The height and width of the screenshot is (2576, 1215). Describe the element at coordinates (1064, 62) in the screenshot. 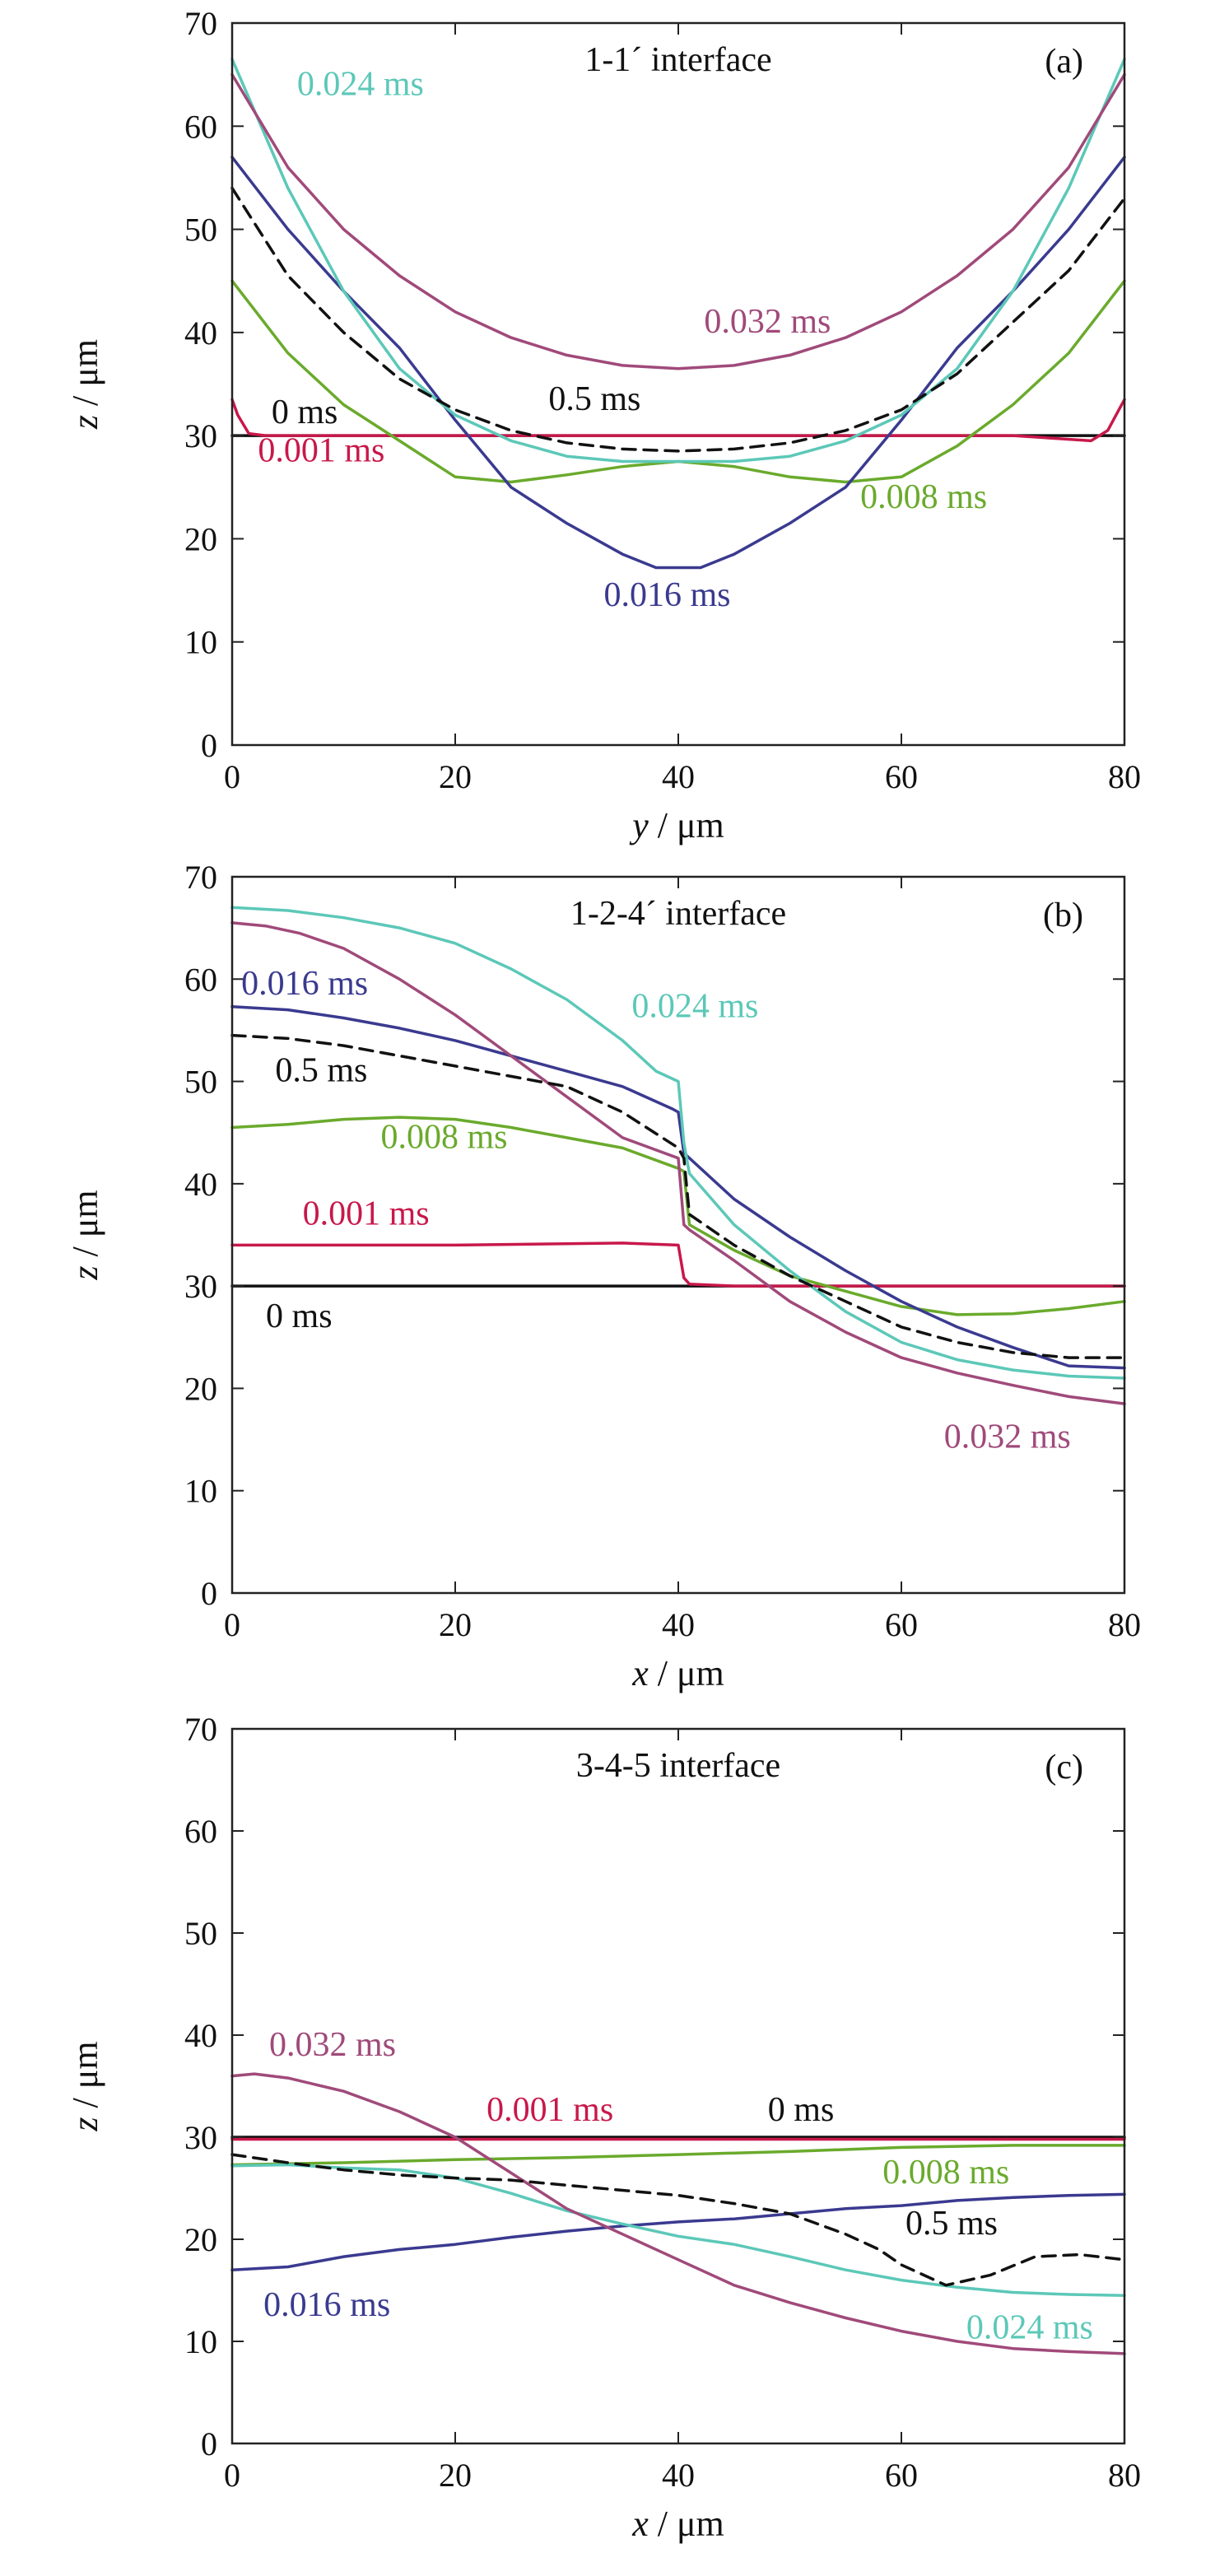

I see `panel-a-panel-tag: (a)` at that location.